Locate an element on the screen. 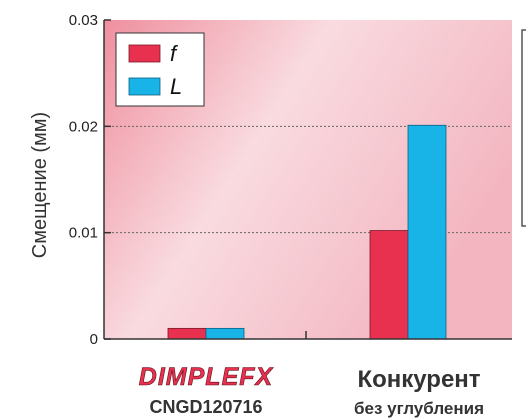 The height and width of the screenshot is (420, 526). y-axis: 0 0.01 0.02 0.03 is located at coordinates (90, 180).